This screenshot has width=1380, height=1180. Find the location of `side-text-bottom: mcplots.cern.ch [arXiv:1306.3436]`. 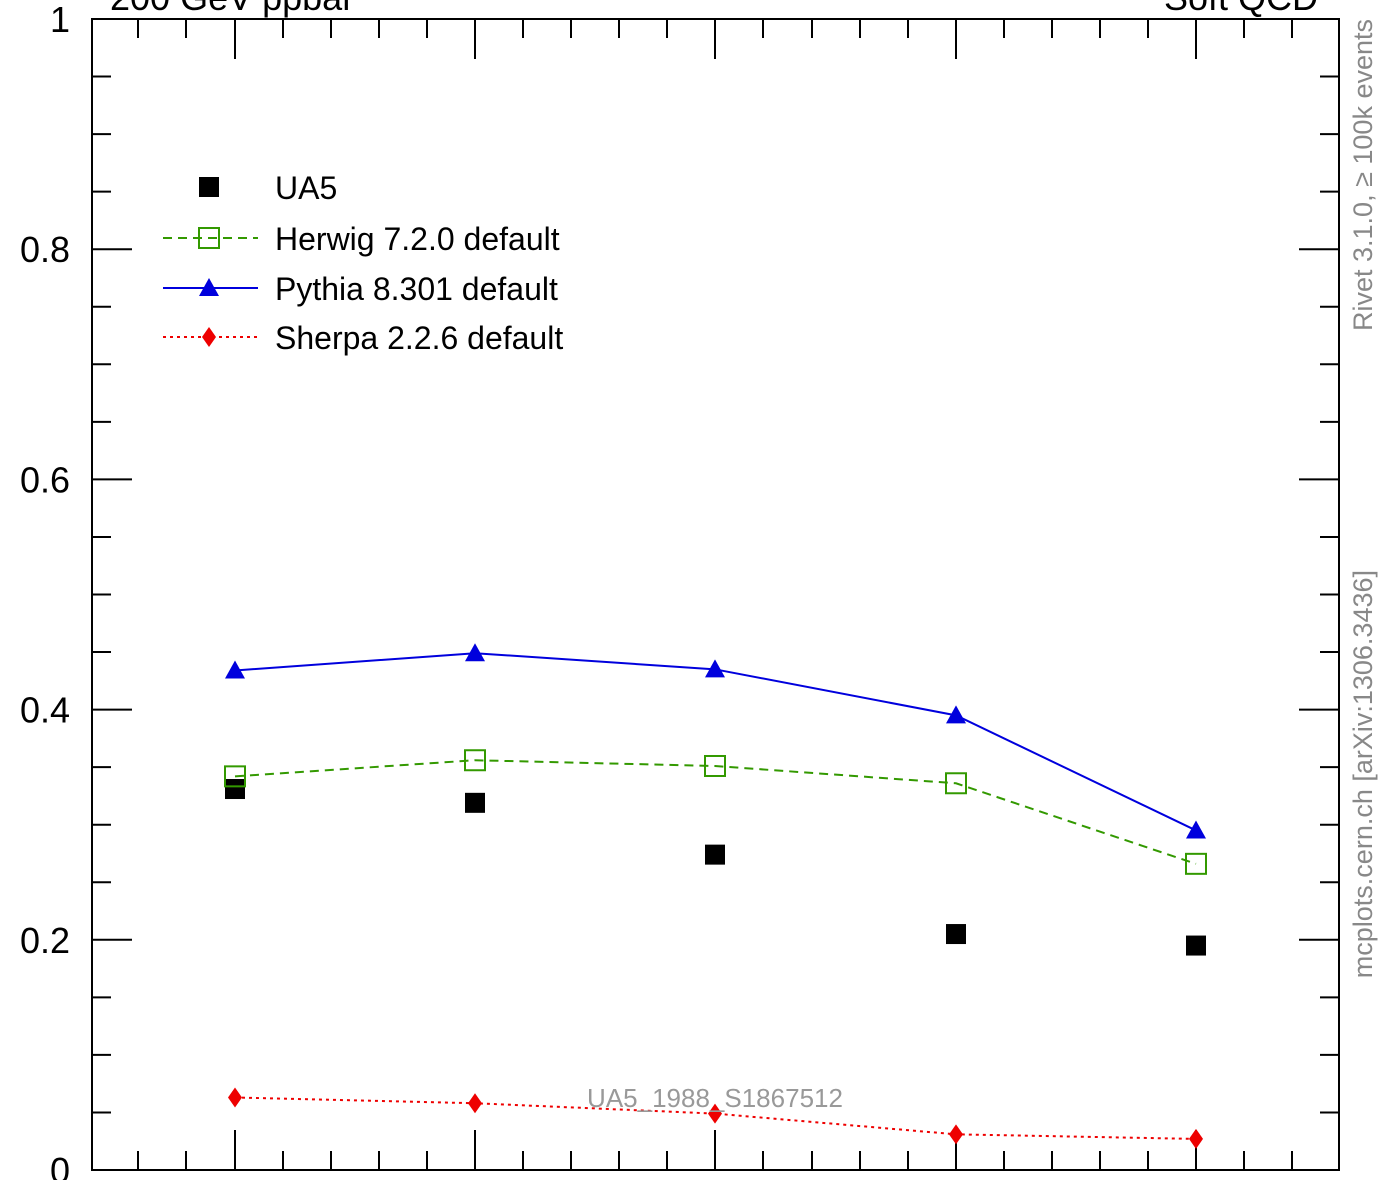

side-text-bottom: mcplots.cern.ch [arXiv:1306.3436] is located at coordinates (1363, 774).